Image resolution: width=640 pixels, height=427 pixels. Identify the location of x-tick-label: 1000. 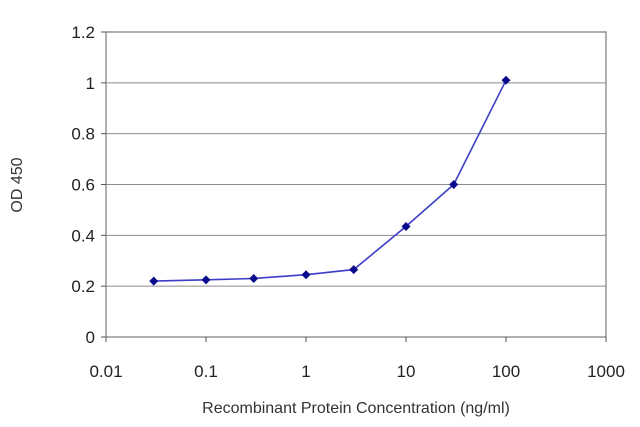
(606, 371).